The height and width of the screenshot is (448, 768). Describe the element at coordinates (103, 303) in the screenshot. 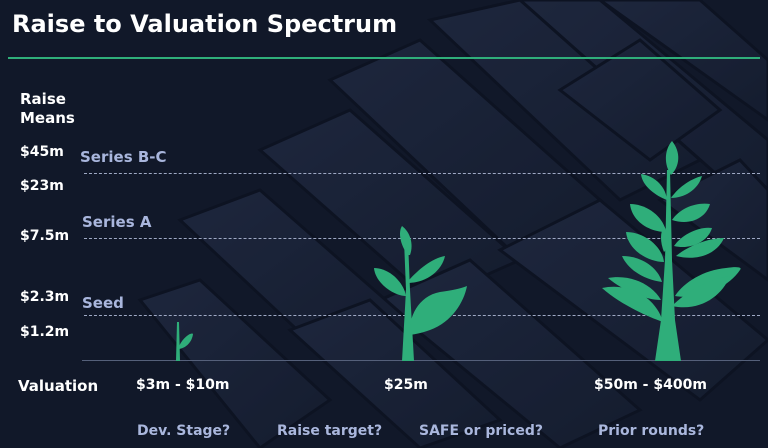

I see `stage-label-seed: Seed` at that location.